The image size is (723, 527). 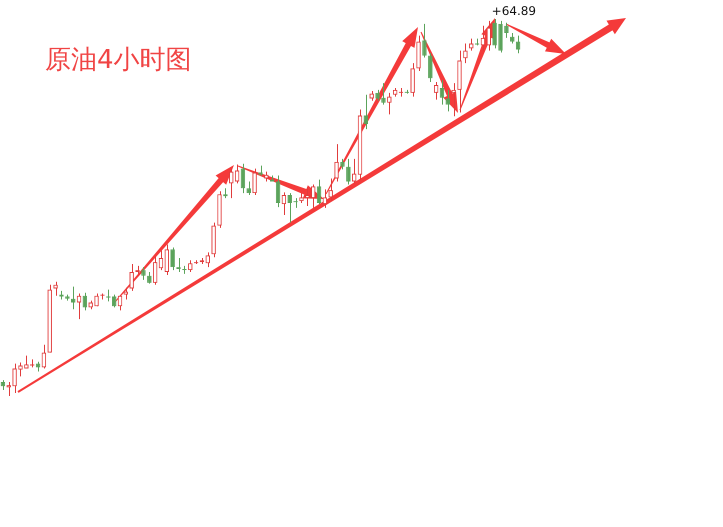 I want to click on text: +64.89, so click(x=514, y=11).